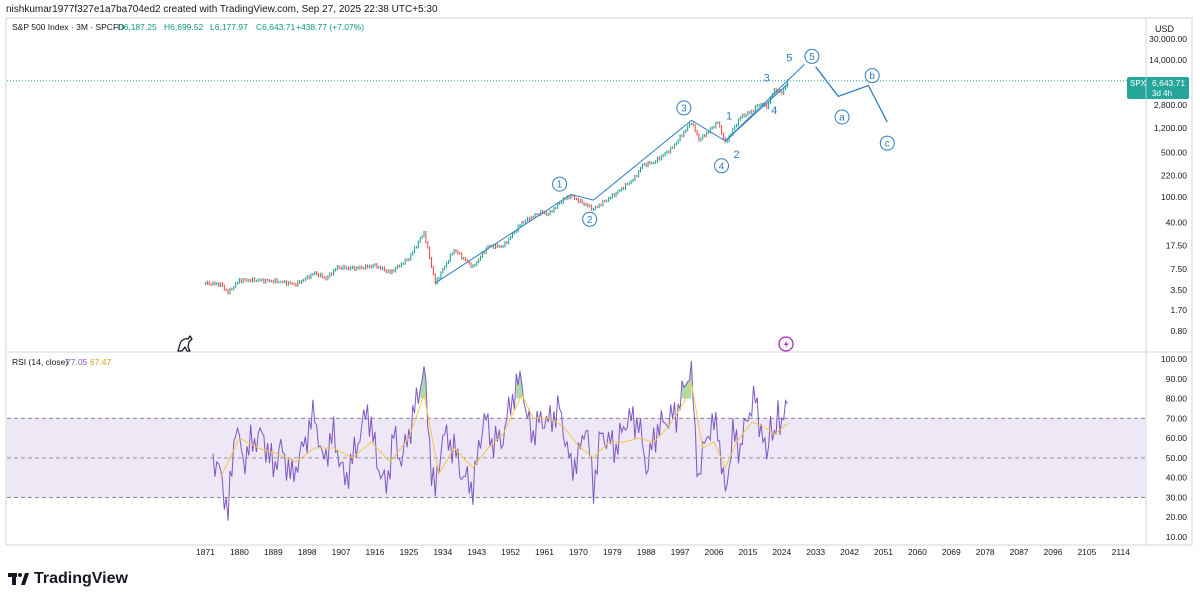 The height and width of the screenshot is (600, 1200). I want to click on wave-primary-2-circle, so click(590, 219).